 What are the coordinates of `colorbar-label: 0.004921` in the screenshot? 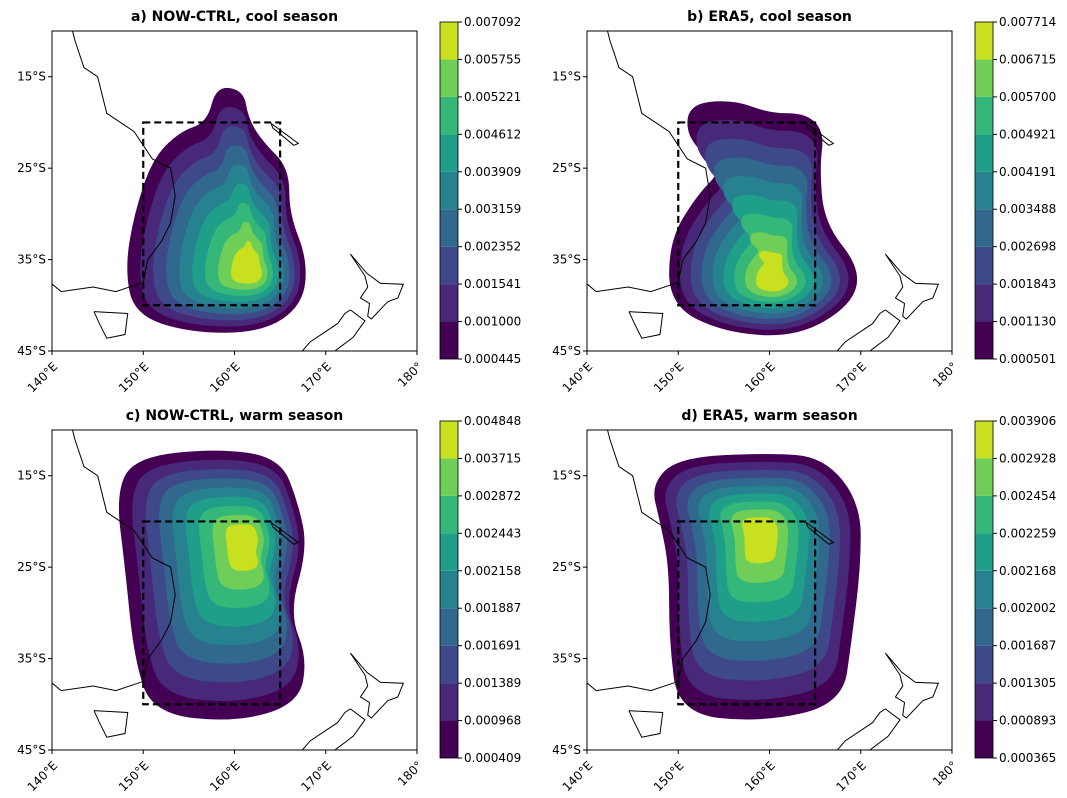 It's located at (1027, 134).